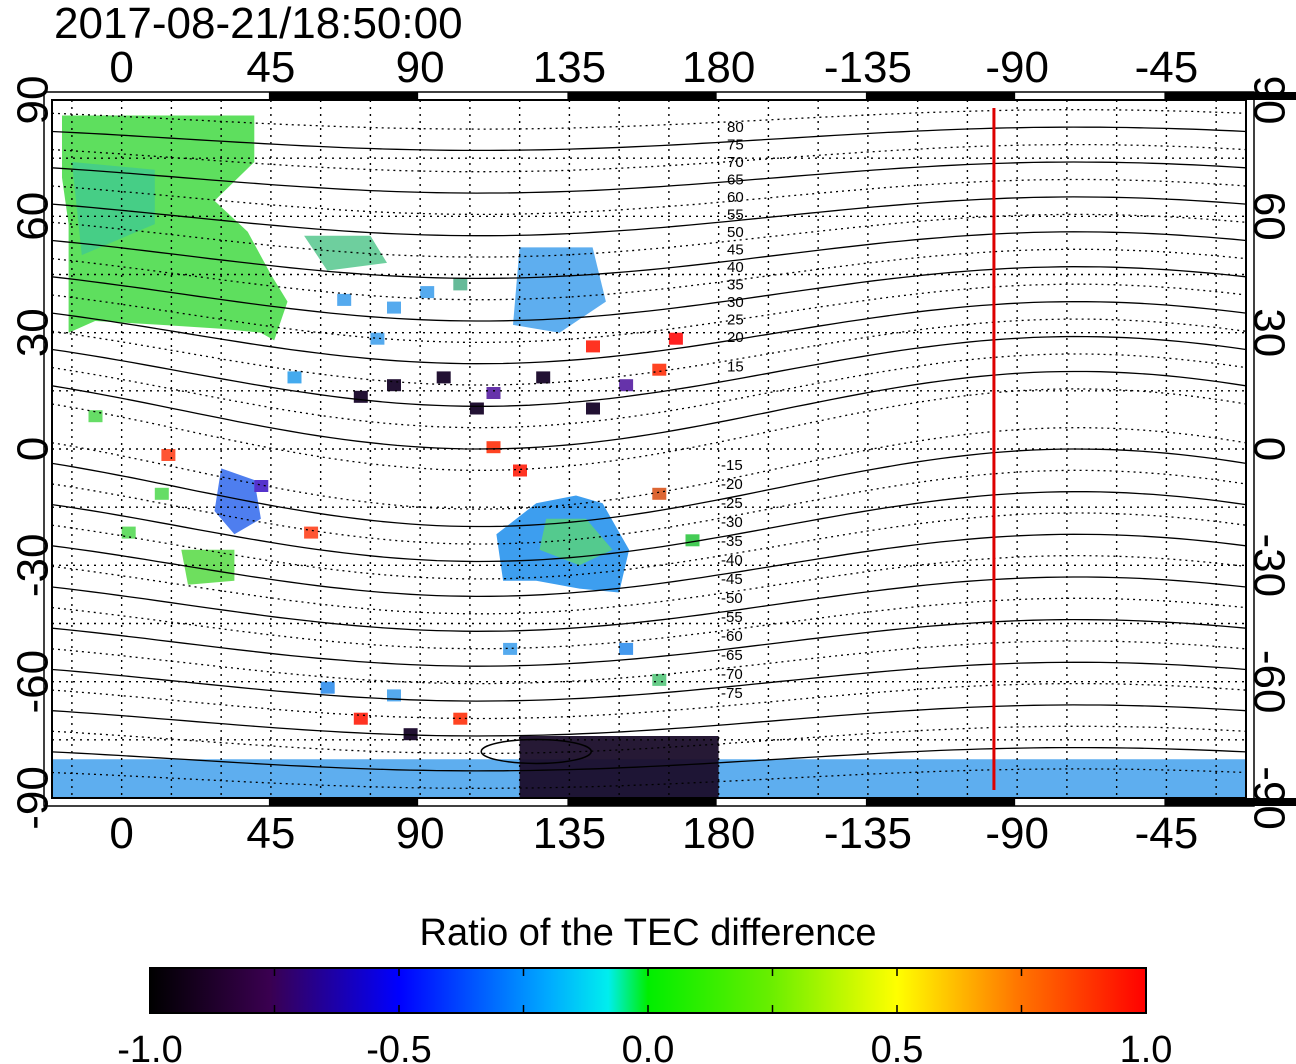 This screenshot has height=1064, width=1296. What do you see at coordinates (732, 541) in the screenshot?
I see `maglat-label: -35` at bounding box center [732, 541].